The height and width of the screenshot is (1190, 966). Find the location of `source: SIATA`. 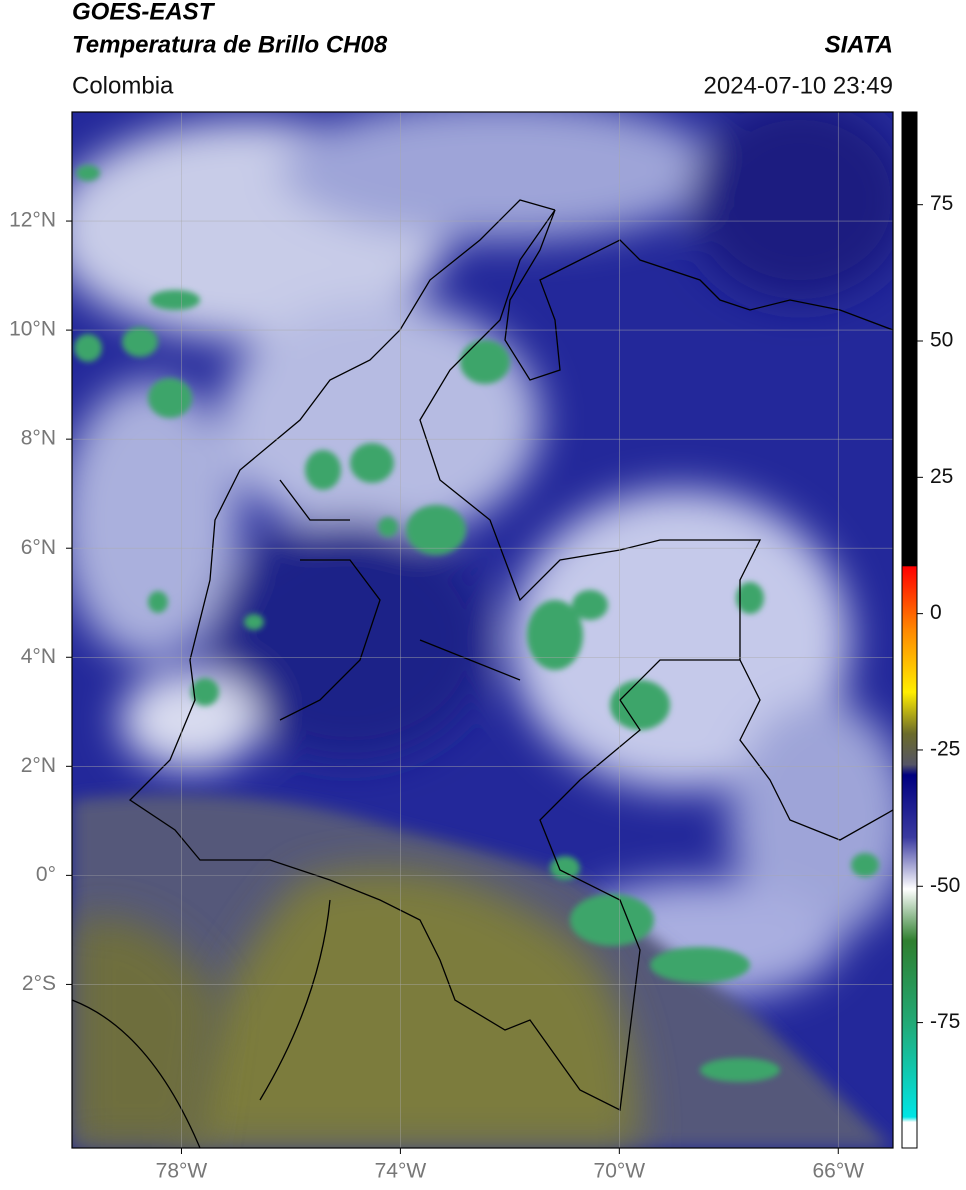

source: SIATA is located at coordinates (859, 44).